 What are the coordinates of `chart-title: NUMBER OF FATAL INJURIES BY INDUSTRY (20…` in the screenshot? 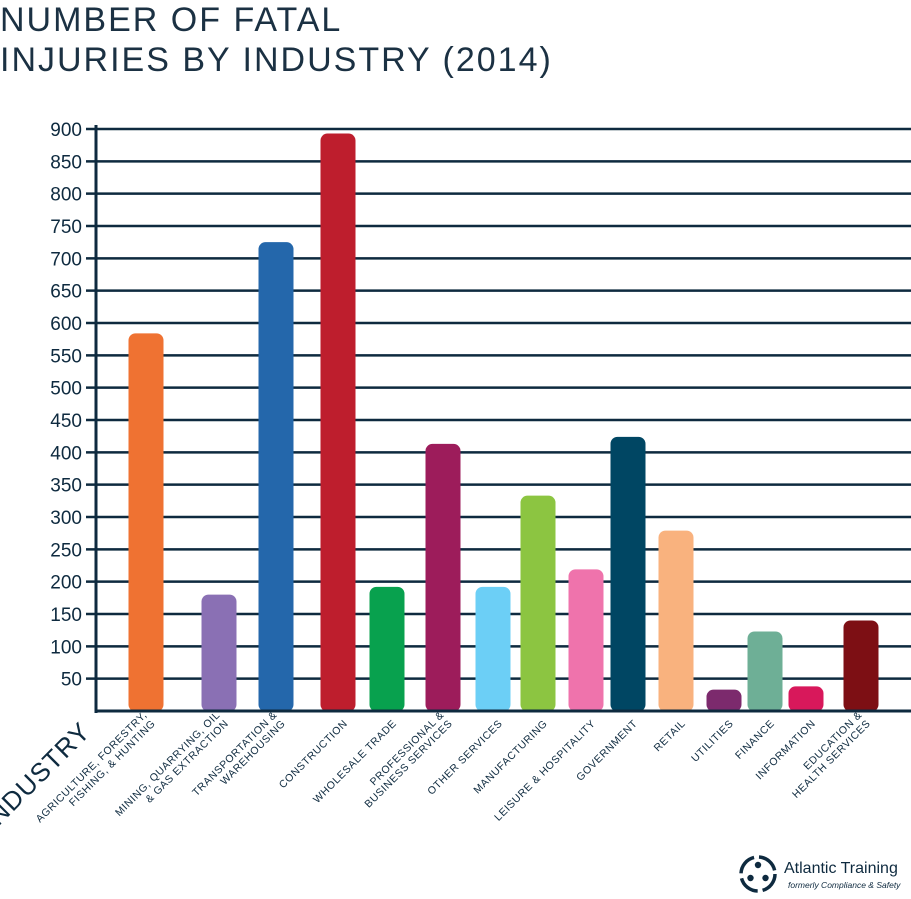 It's located at (276, 40).